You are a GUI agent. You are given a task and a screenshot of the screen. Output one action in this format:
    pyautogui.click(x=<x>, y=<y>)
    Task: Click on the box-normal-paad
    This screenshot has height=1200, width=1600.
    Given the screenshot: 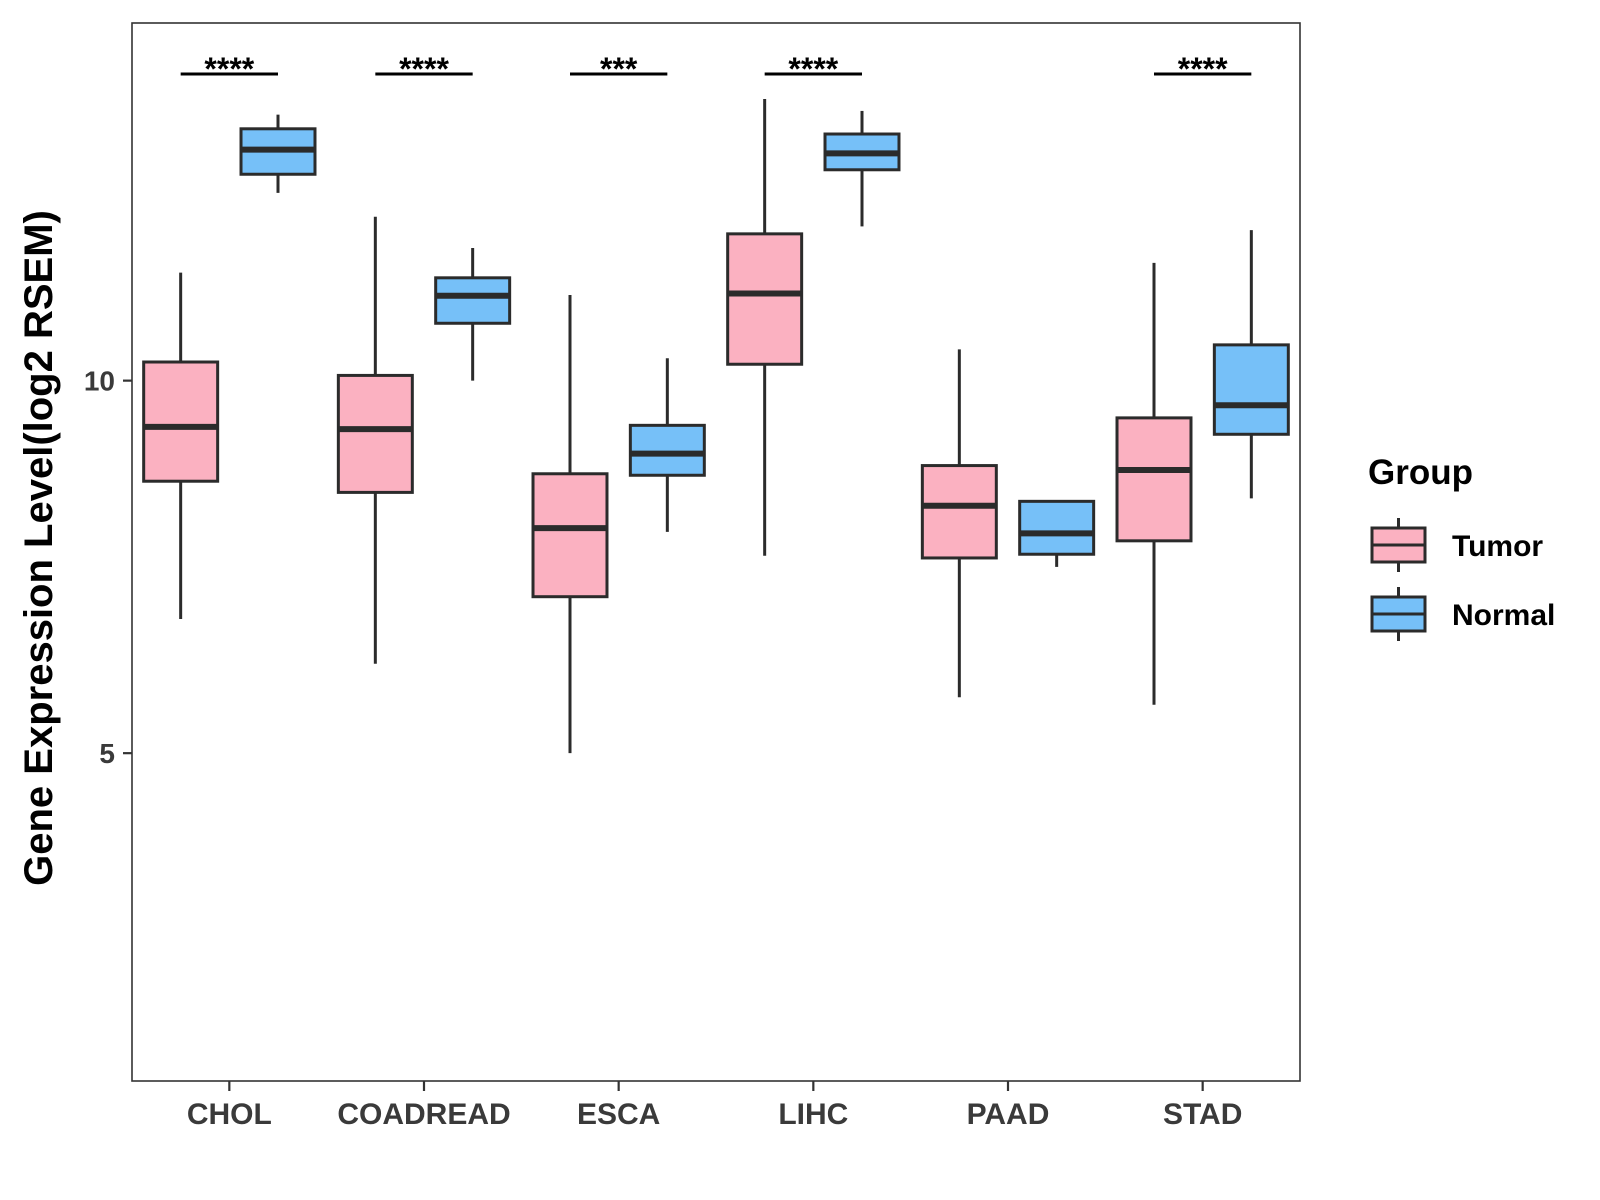 What is the action you would take?
    pyautogui.click(x=1057, y=533)
    